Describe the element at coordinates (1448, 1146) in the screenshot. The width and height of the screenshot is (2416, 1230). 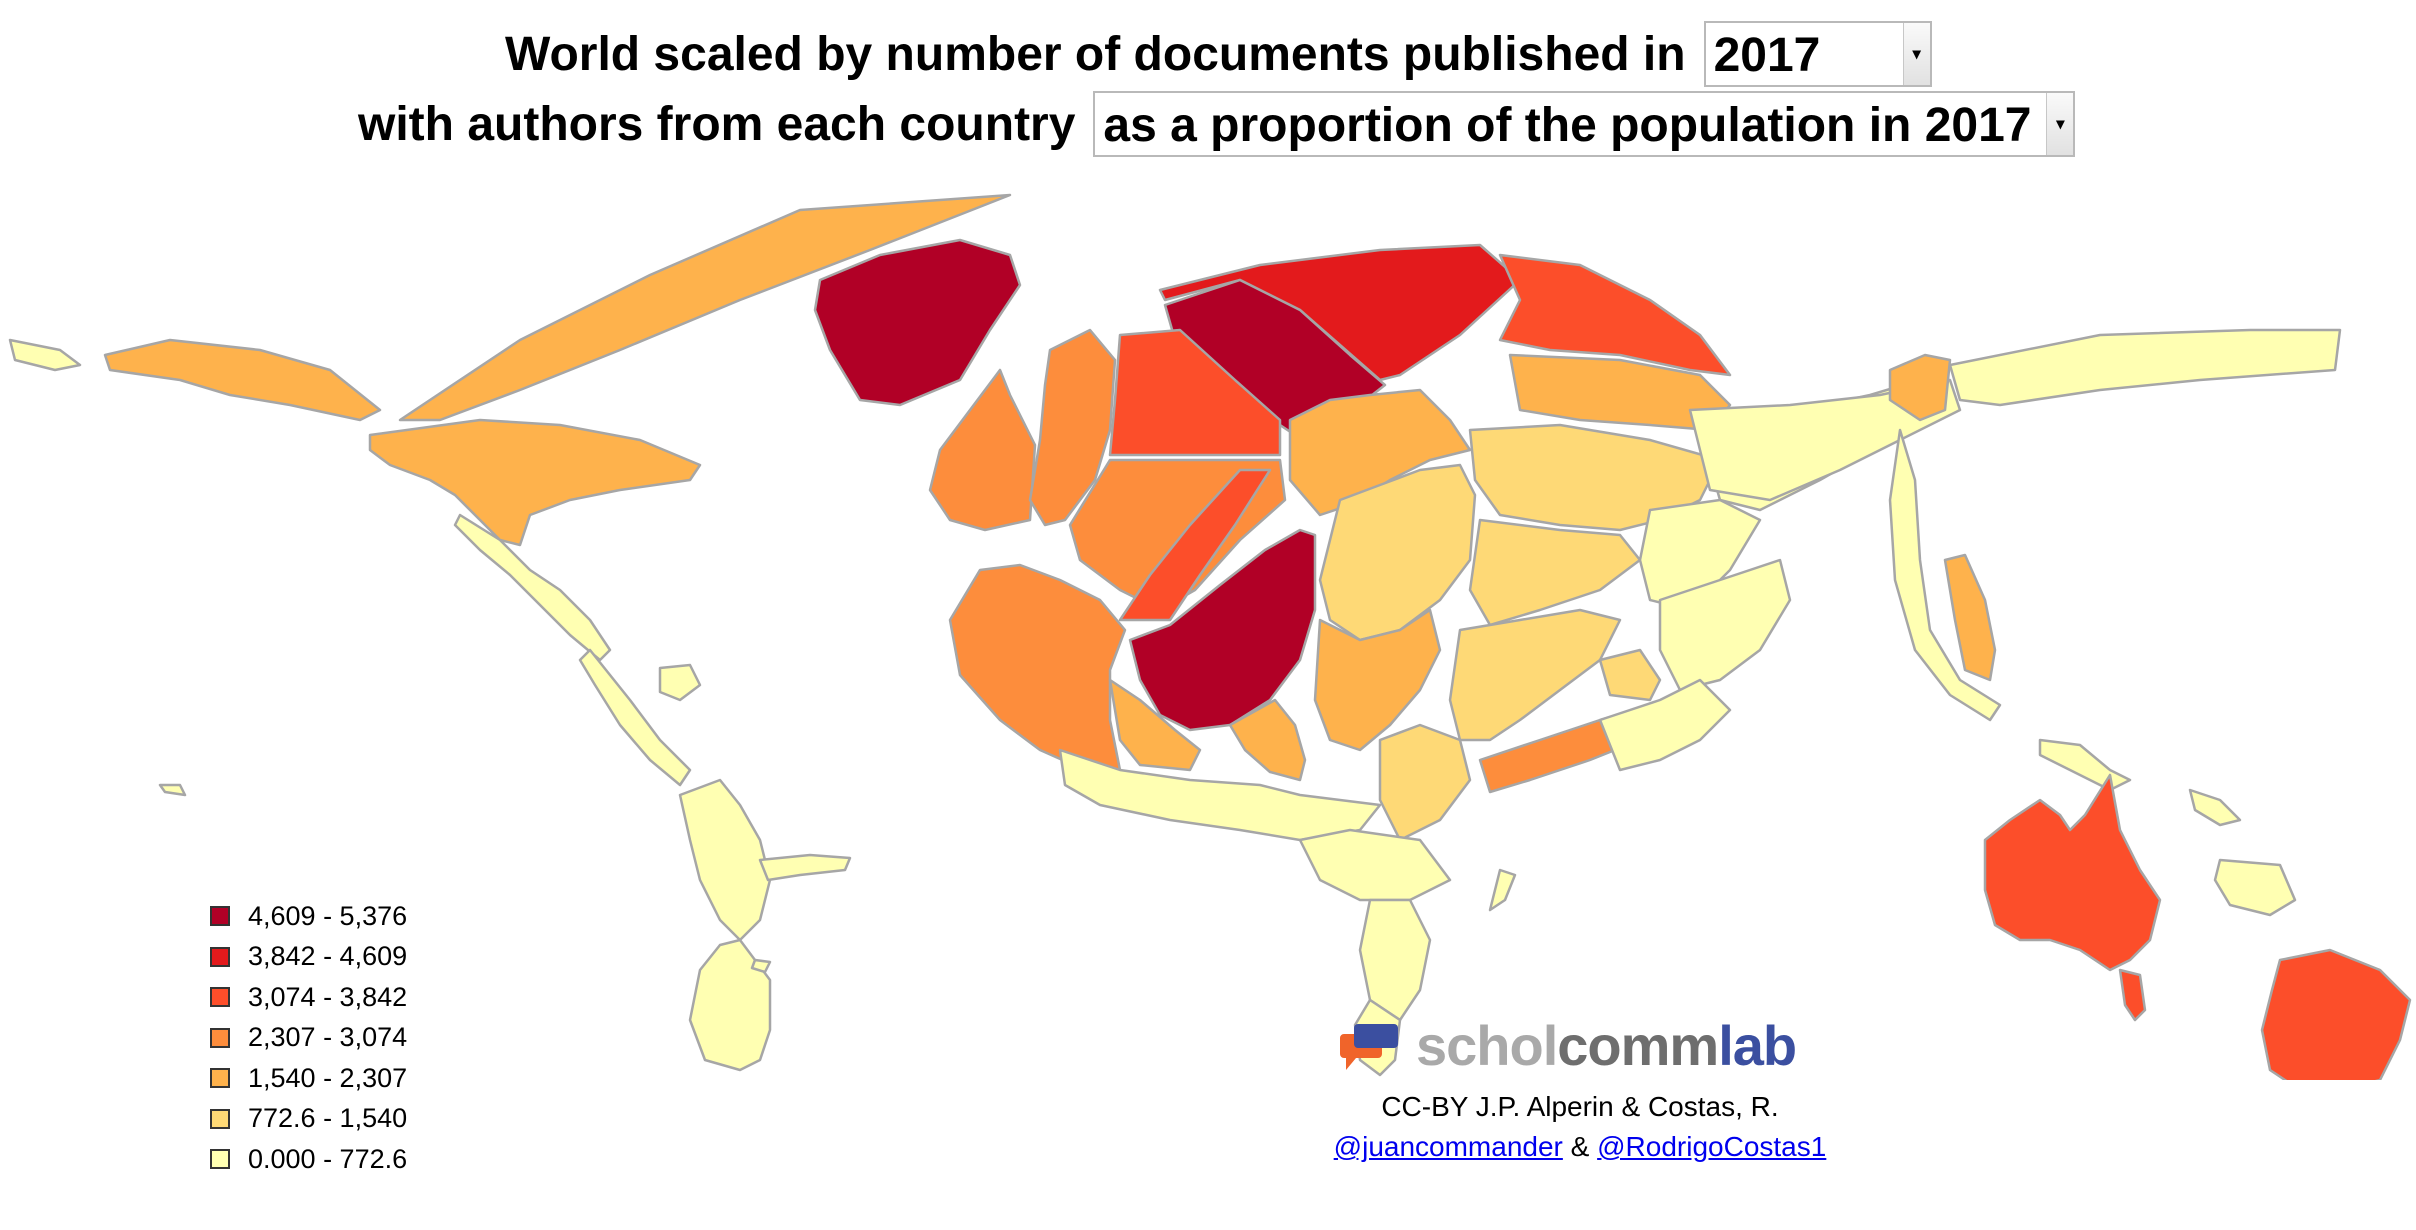
I see `author-link-juancommander: @juancommander` at that location.